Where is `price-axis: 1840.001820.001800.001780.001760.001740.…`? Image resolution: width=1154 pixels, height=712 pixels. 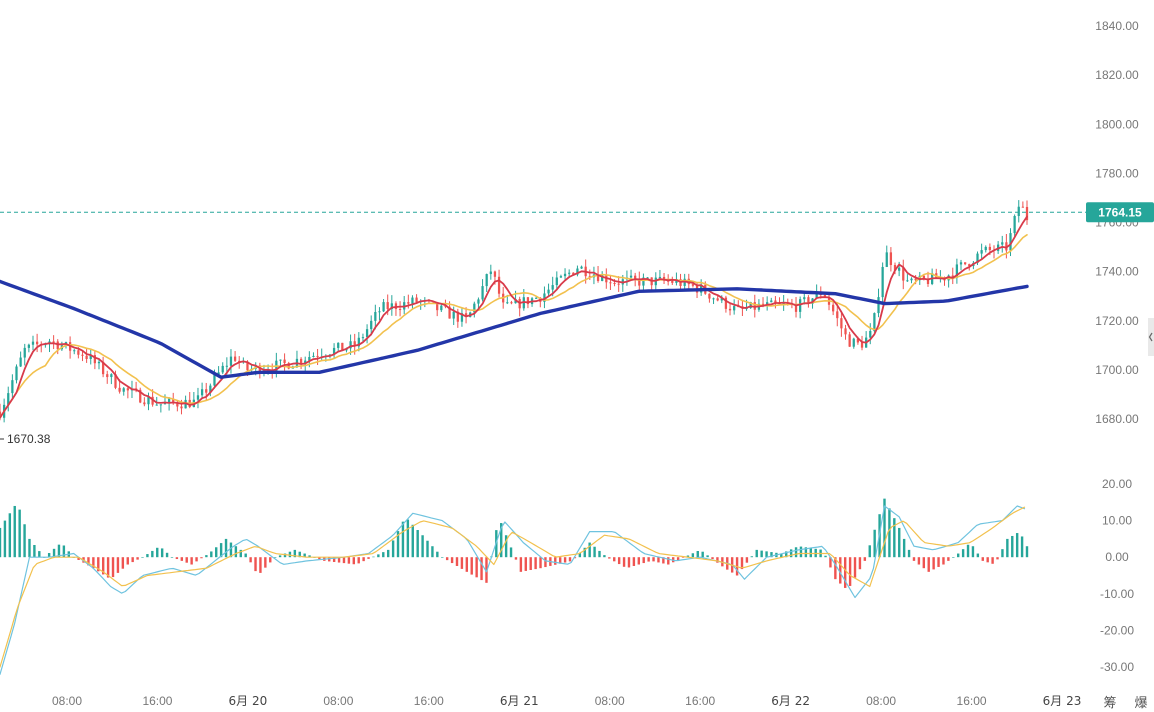
price-axis: 1840.001820.001800.001780.001760.001740.… is located at coordinates (1117, 346).